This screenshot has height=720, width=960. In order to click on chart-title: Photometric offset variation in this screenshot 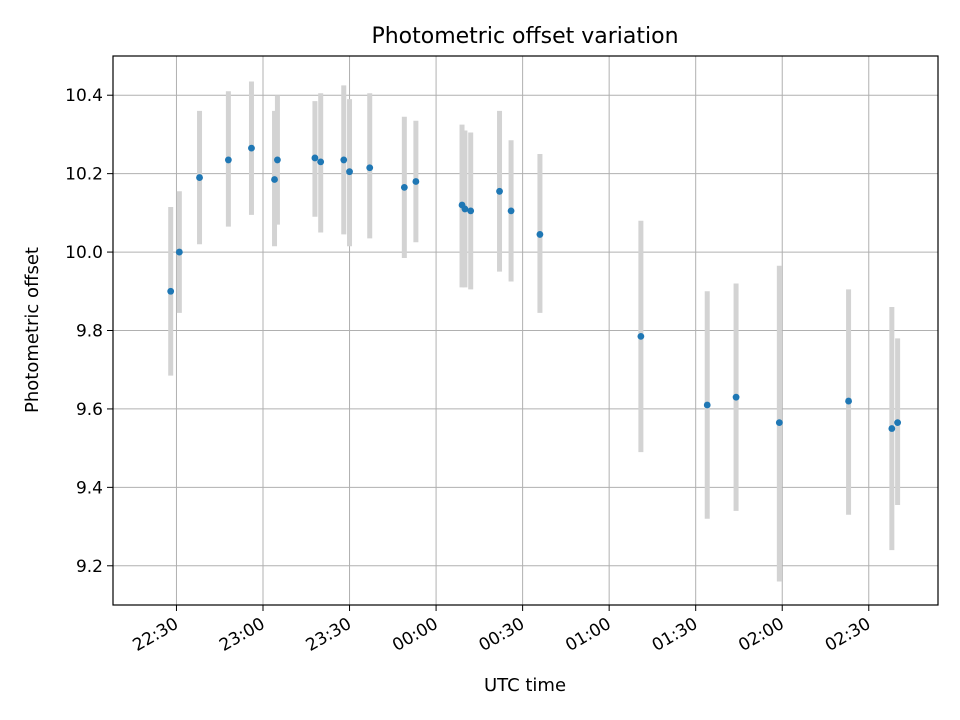, I will do `click(524, 36)`.